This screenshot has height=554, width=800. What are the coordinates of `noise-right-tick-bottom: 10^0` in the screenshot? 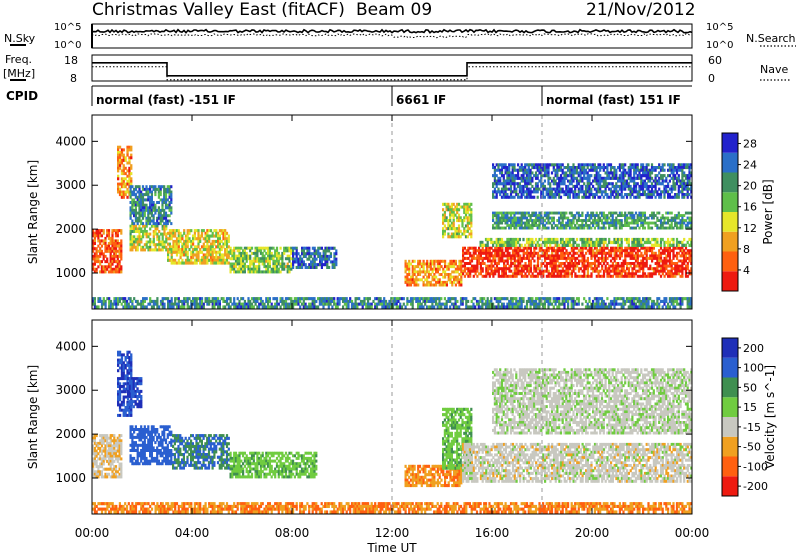 It's located at (719, 45).